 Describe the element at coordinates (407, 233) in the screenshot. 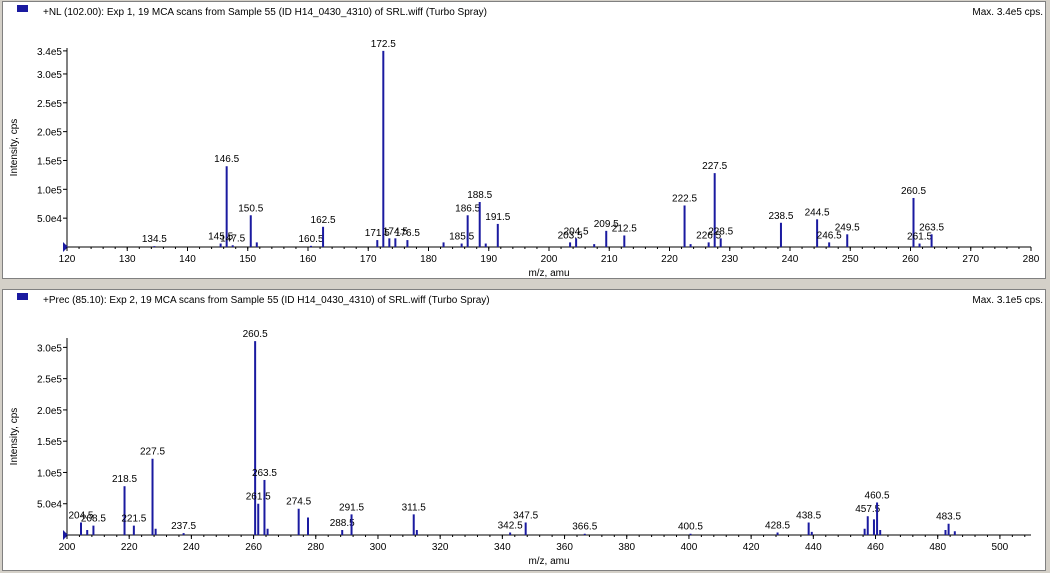

I see `peak-label: 176.5` at that location.